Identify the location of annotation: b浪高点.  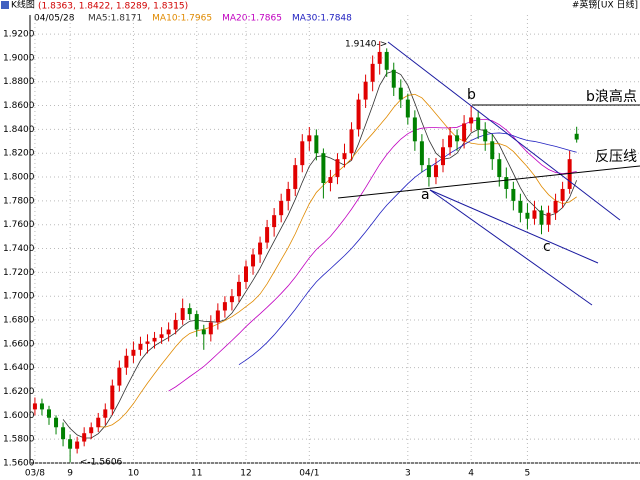
(611, 96).